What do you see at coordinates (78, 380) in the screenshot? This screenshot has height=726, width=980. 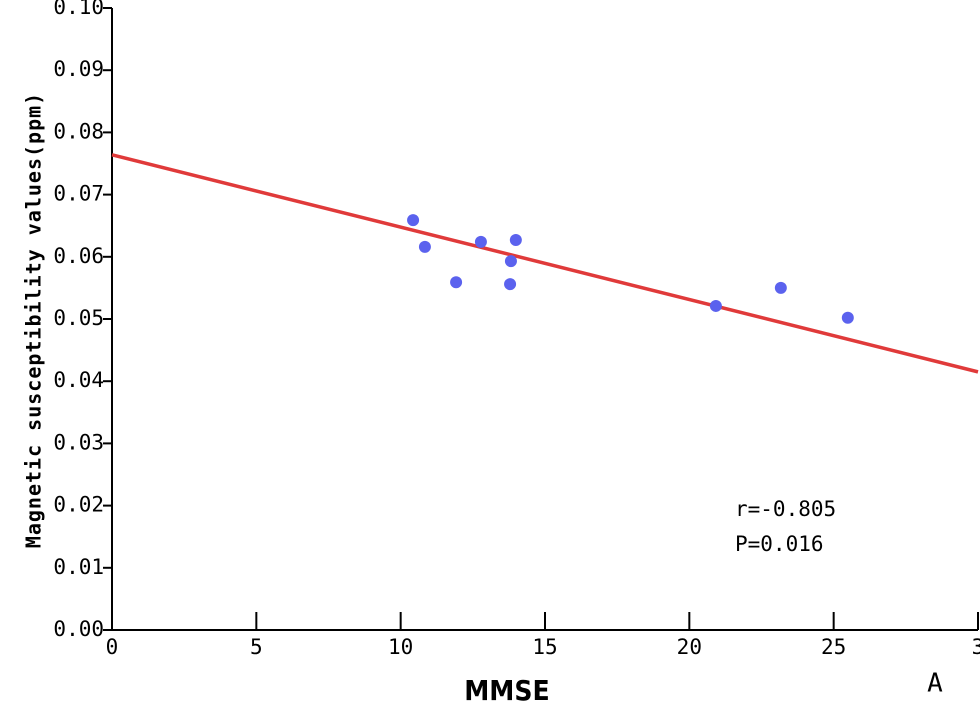 I see `y-tick-label: 0.04` at bounding box center [78, 380].